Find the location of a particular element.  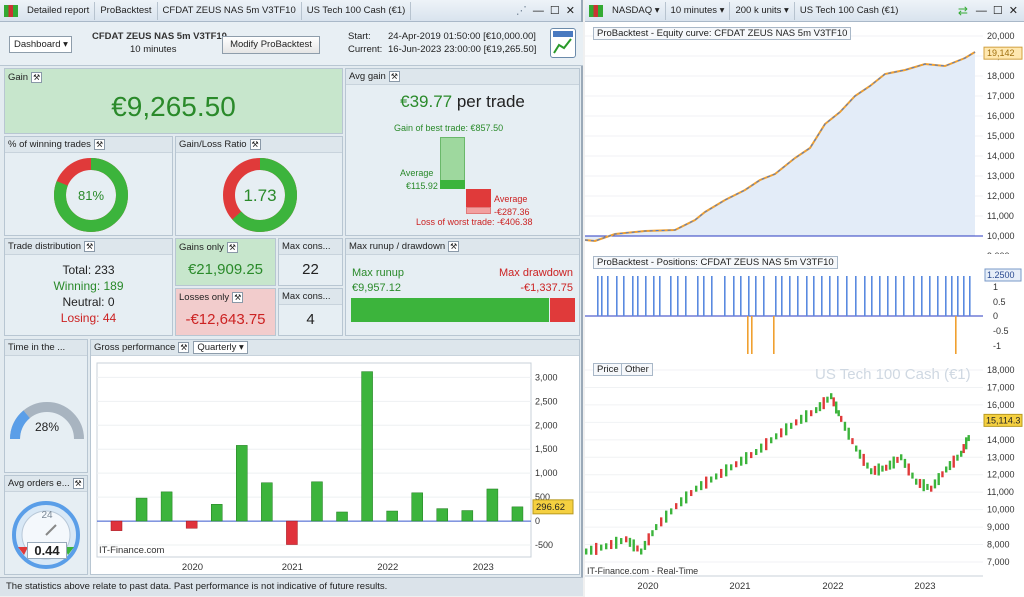

time-gauge is located at coordinates (46, 421).